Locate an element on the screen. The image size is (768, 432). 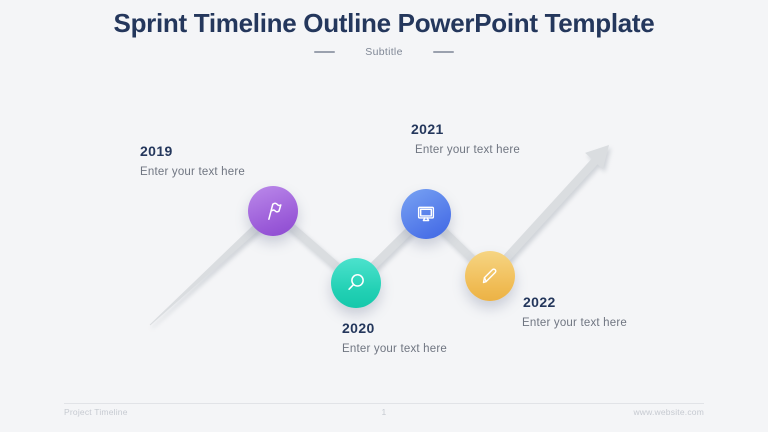
subtitle-left-dash is located at coordinates (325, 52).